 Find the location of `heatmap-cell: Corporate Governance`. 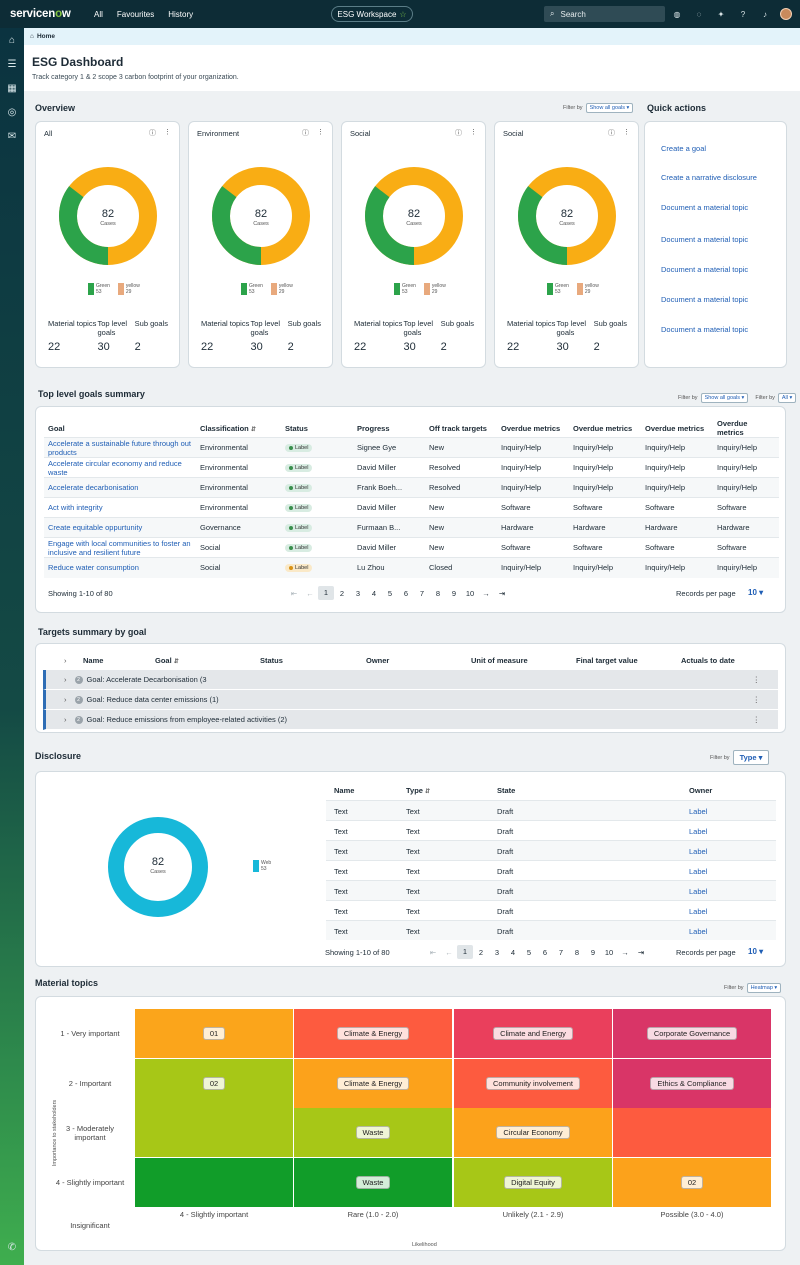

heatmap-cell: Corporate Governance is located at coordinates (692, 1033).